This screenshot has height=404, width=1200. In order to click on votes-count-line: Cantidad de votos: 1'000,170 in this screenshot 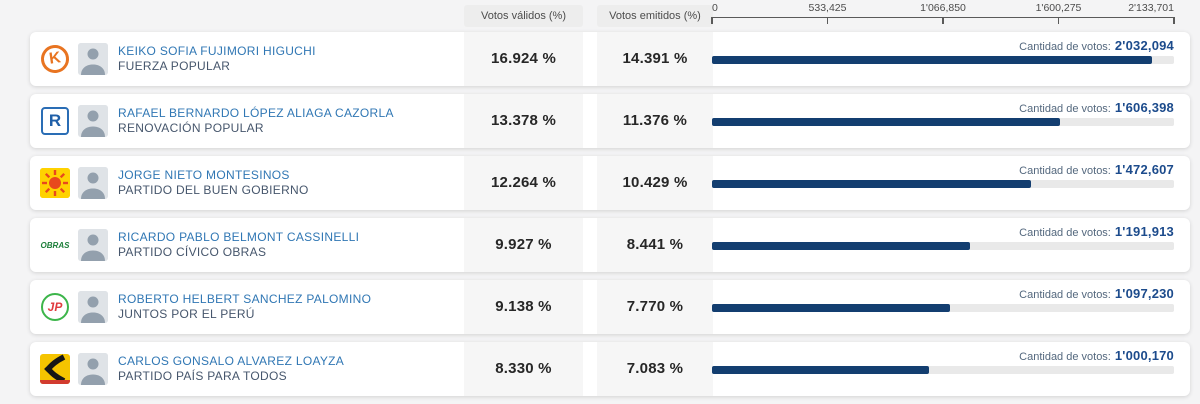, I will do `click(1096, 355)`.